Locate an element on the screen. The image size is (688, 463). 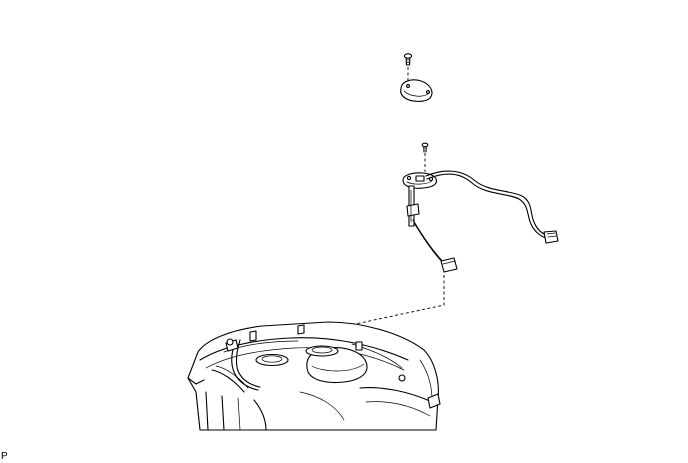
corner-label: P is located at coordinates (4, 456).